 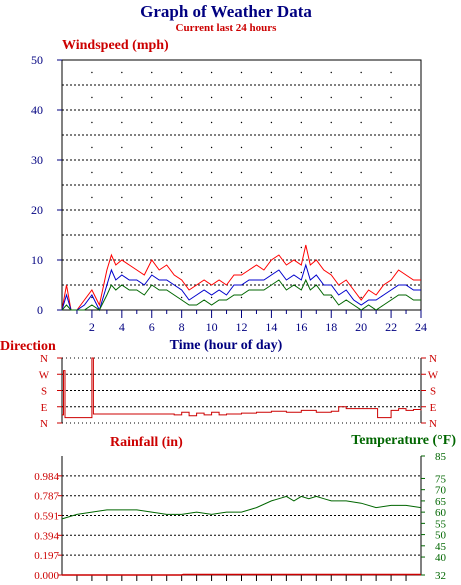 I want to click on windspeed-x-tick-label: 6, so click(x=152, y=327).